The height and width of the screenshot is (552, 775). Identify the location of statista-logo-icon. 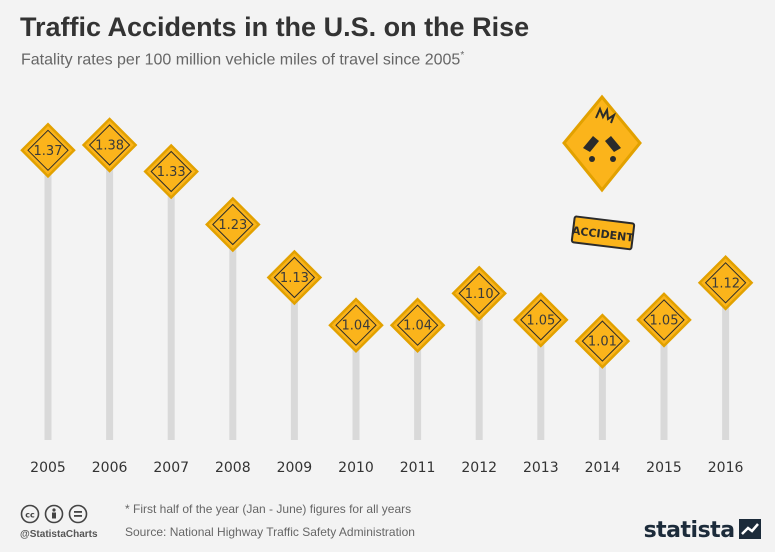
(750, 529).